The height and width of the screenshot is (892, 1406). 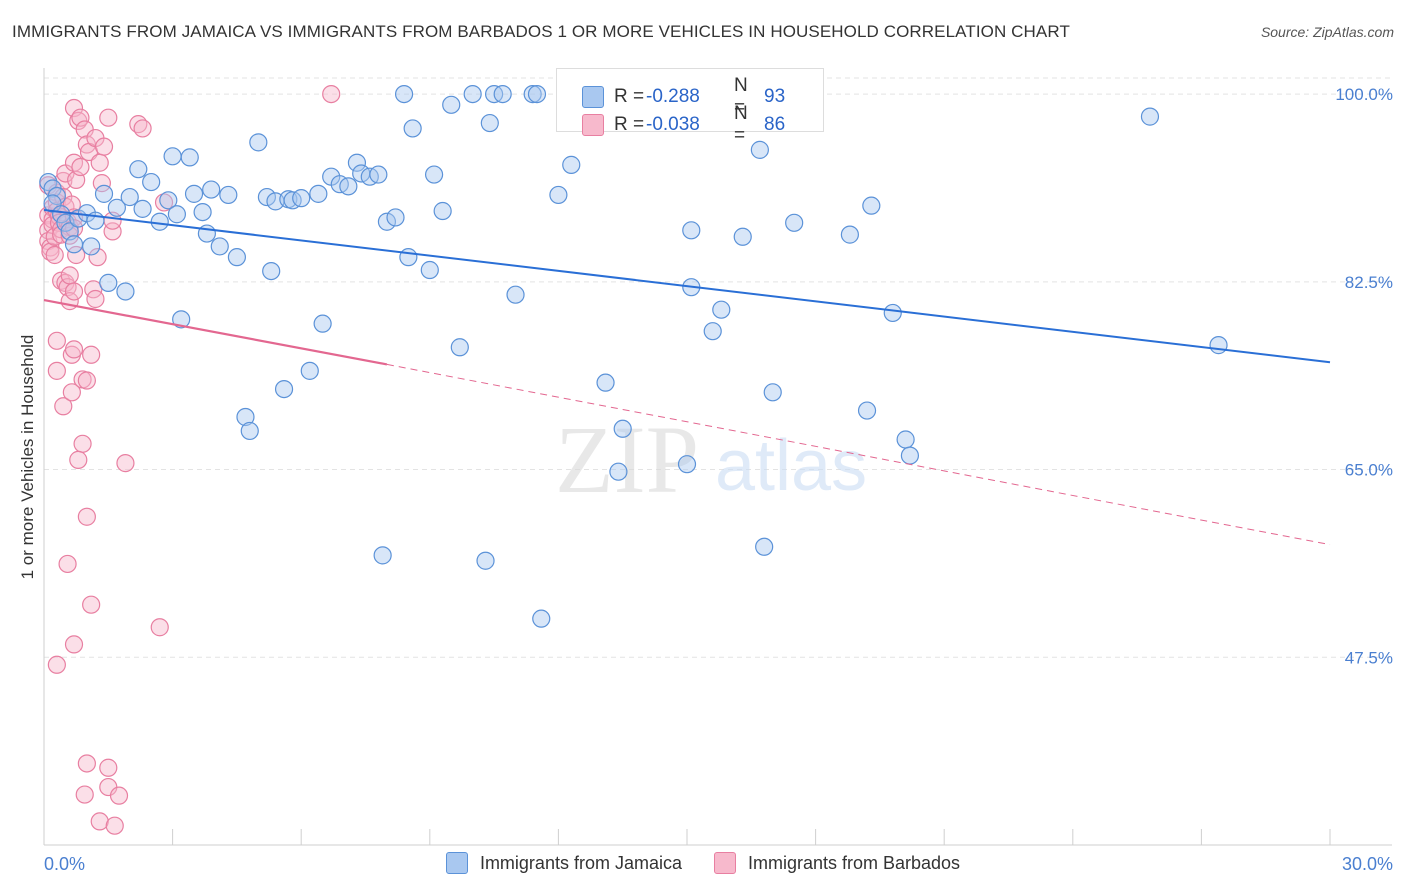 I want to click on legend-item-jamaica: Immigrants from Jamaica, so click(x=563, y=863).